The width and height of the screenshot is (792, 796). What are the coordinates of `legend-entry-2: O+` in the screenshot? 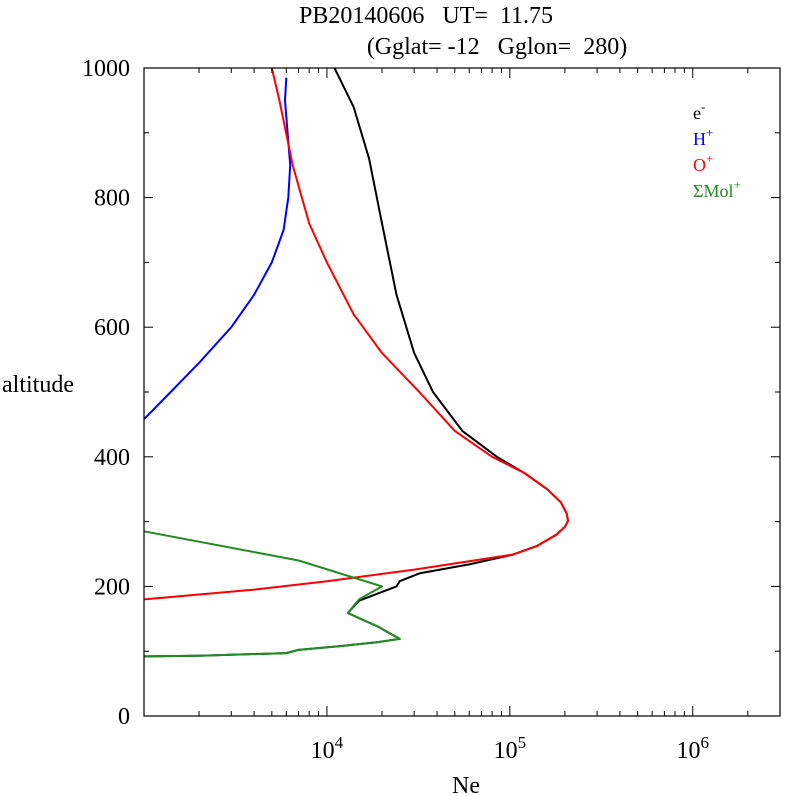 It's located at (703, 163).